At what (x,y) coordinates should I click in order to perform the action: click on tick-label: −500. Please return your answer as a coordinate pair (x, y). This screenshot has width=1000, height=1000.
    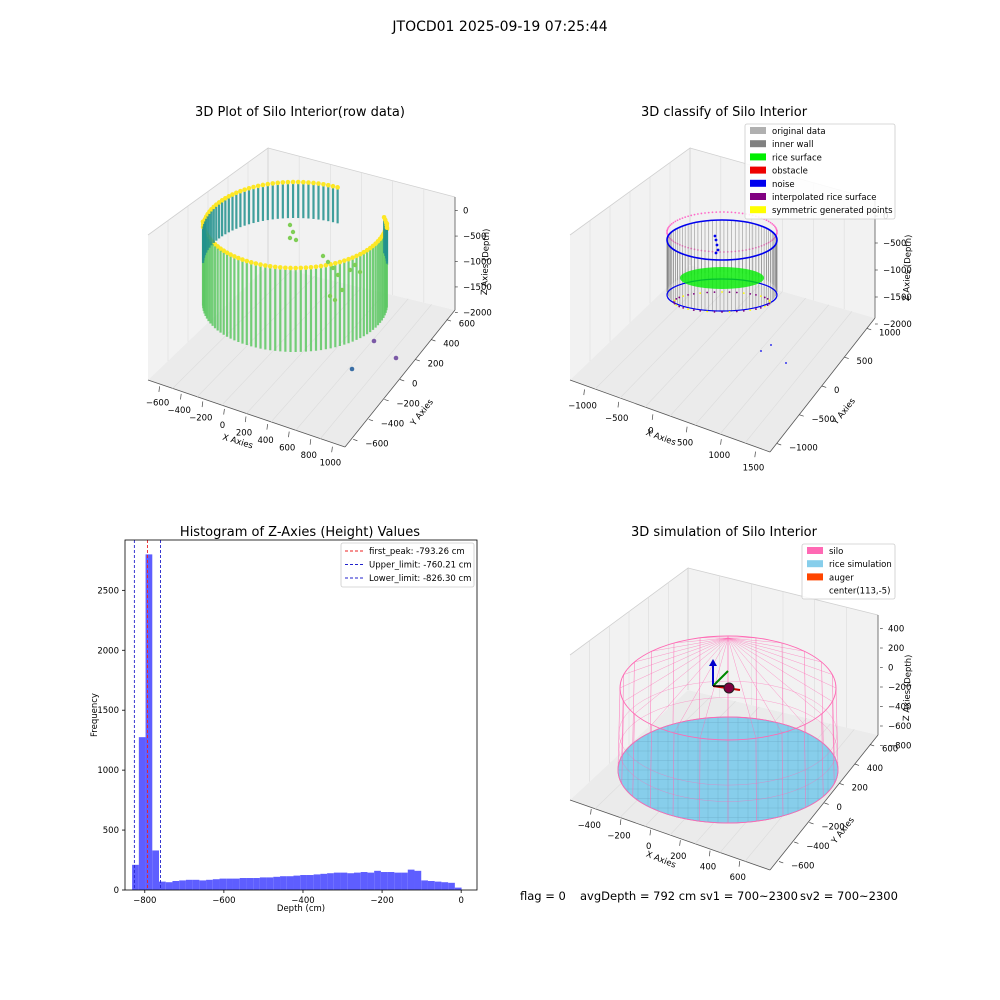
    Looking at the image, I should click on (823, 420).